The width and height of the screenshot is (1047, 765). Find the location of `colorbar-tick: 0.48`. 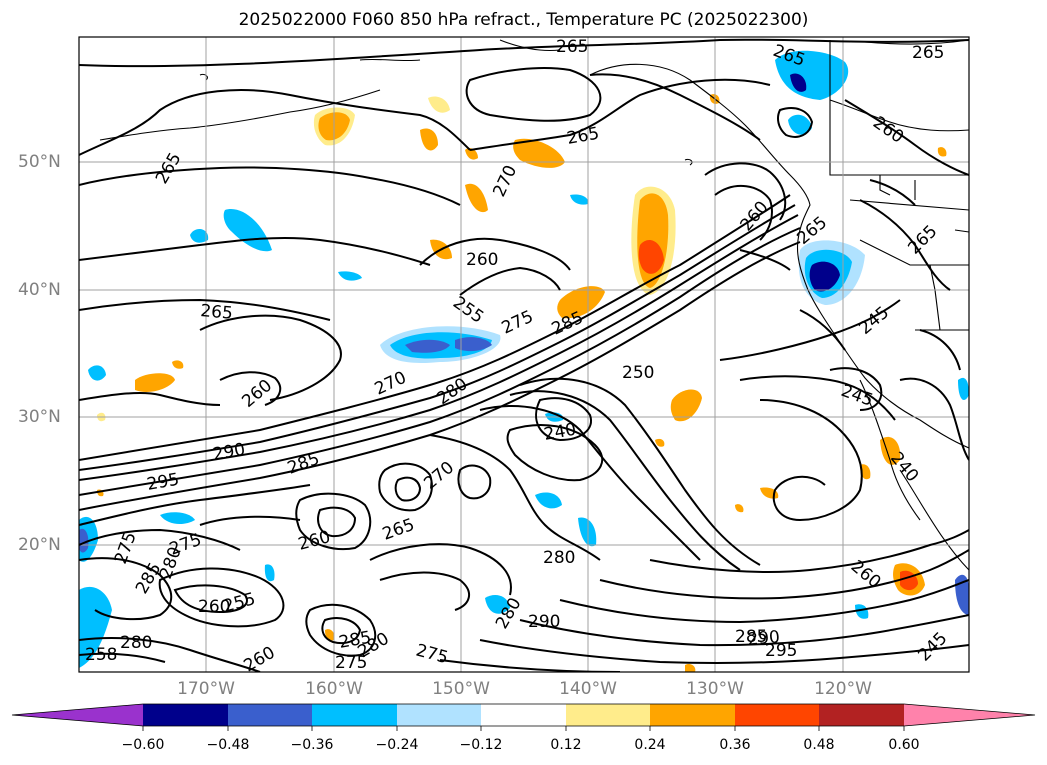

colorbar-tick: 0.48 is located at coordinates (819, 745).